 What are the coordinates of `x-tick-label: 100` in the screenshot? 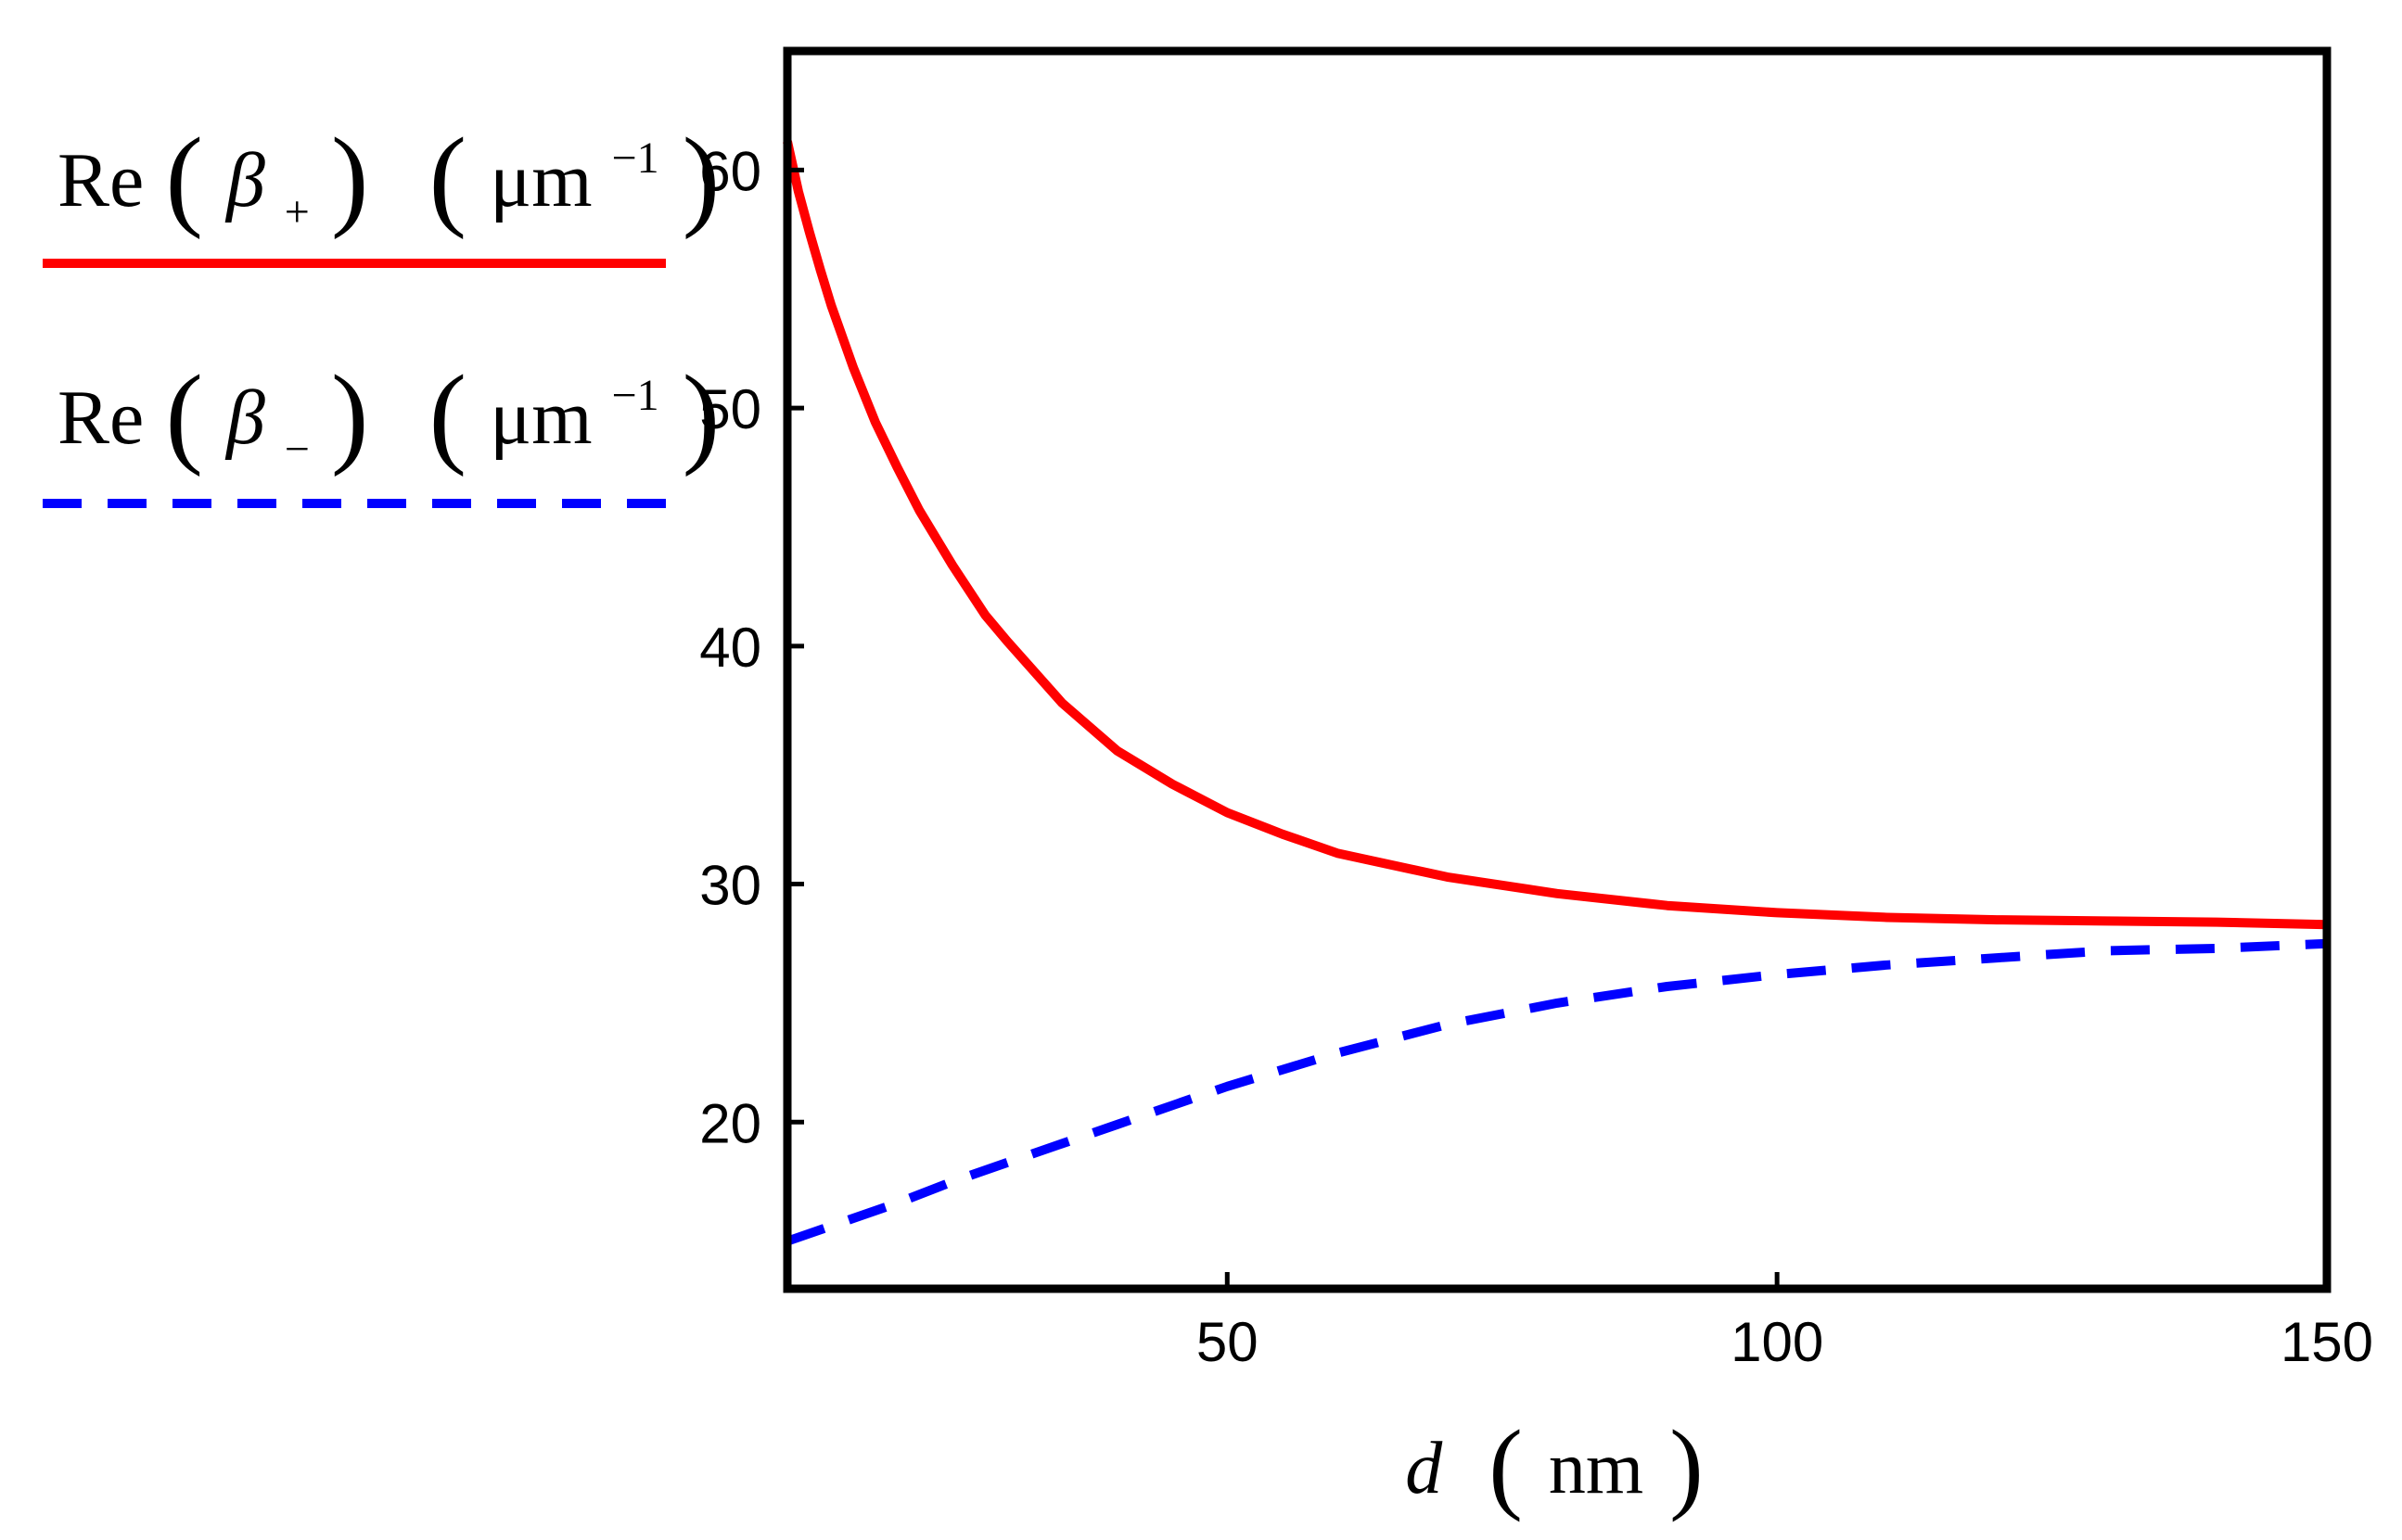 It's located at (1777, 1342).